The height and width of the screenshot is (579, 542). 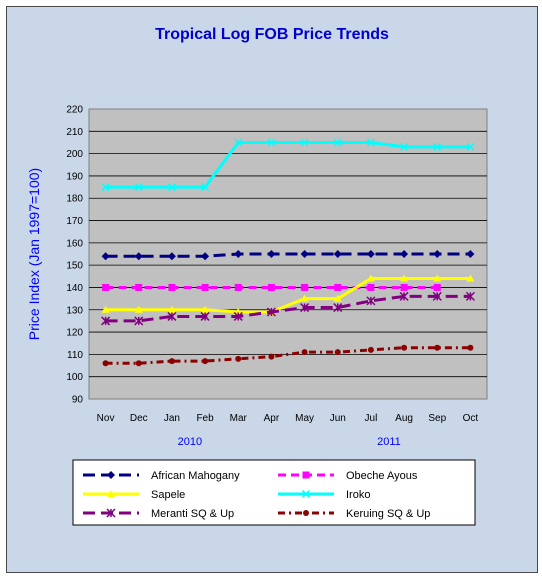 I want to click on y-tick-label: 140, so click(x=74, y=288).